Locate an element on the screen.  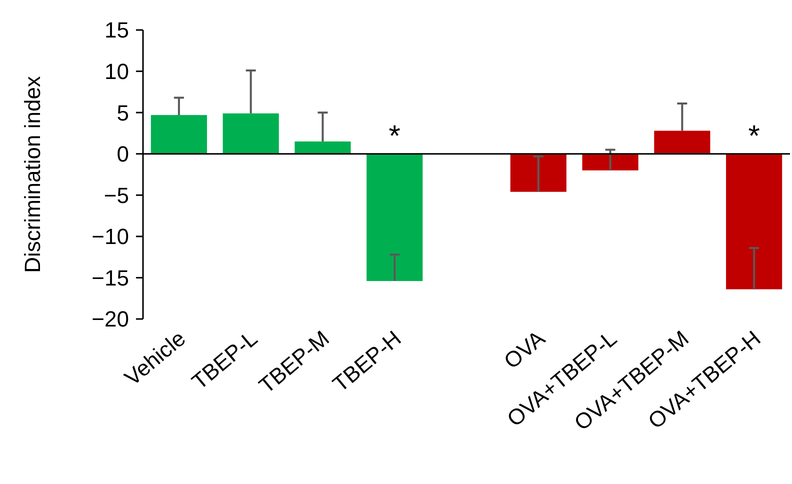
y-tick-label: −10 is located at coordinates (110, 237).